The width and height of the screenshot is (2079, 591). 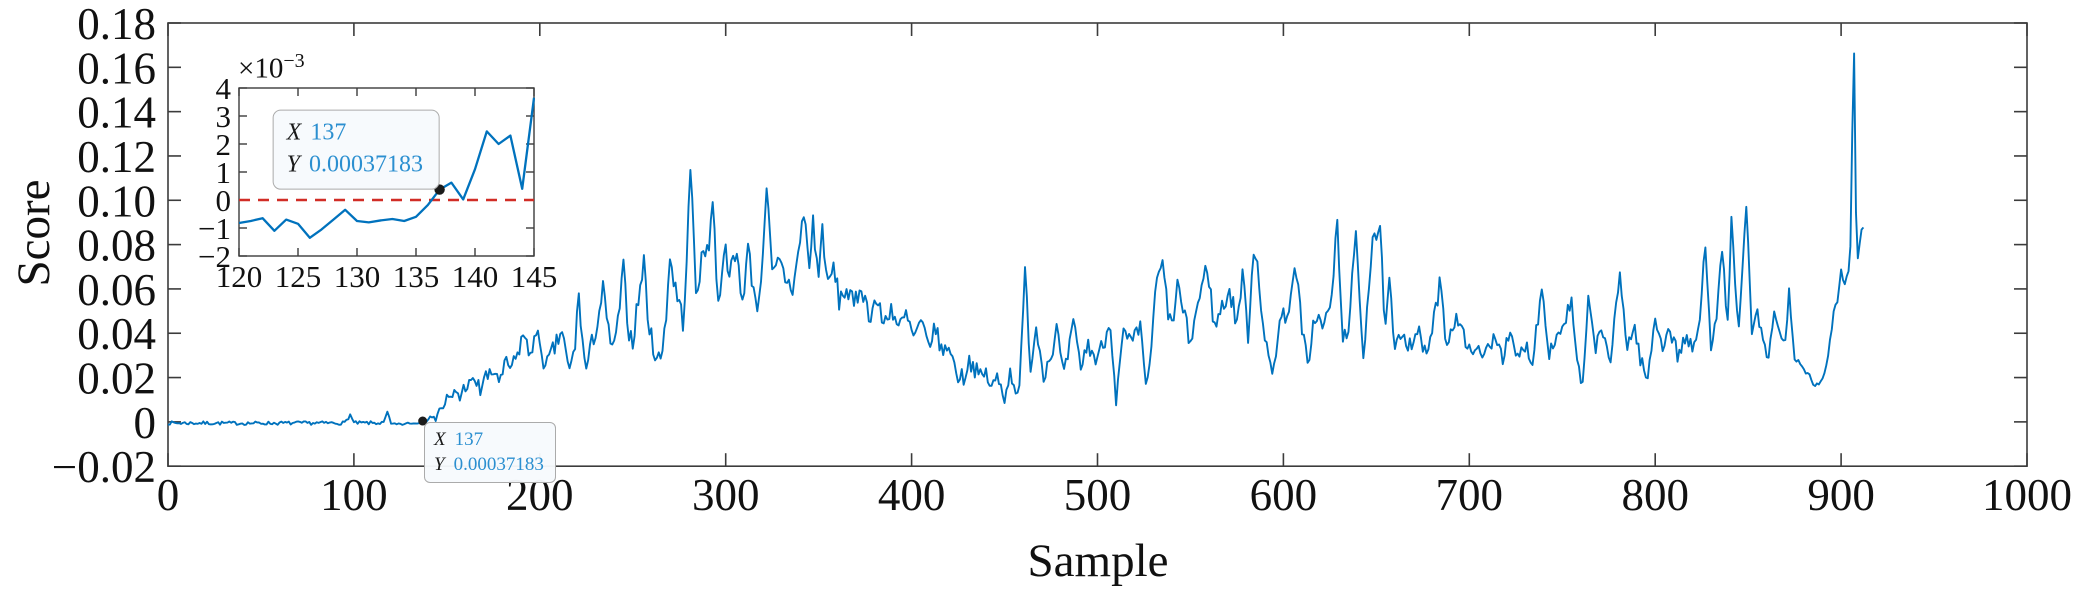 I want to click on y-tick-label: 0.02, so click(x=116, y=379).